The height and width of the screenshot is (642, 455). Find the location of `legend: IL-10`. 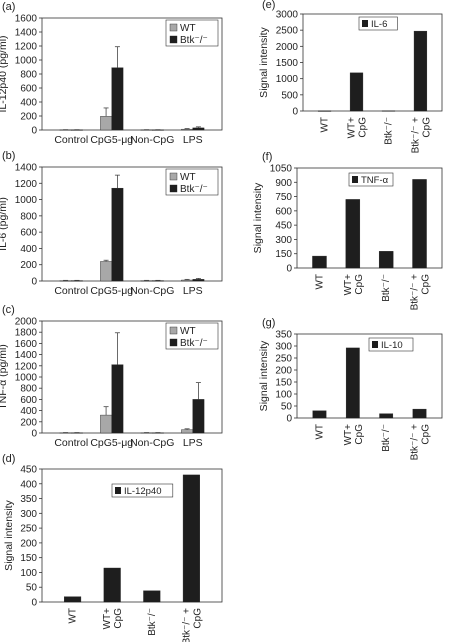

legend: IL-10 is located at coordinates (391, 344).